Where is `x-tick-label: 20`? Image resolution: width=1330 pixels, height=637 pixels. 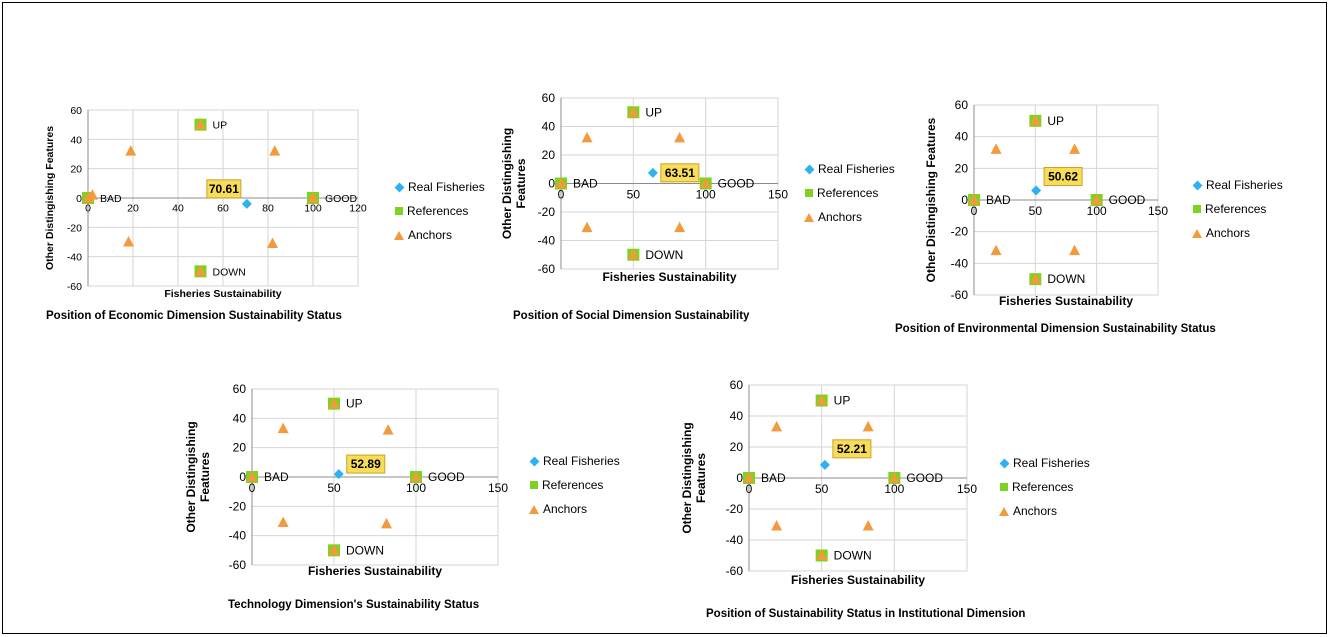 x-tick-label: 20 is located at coordinates (133, 209).